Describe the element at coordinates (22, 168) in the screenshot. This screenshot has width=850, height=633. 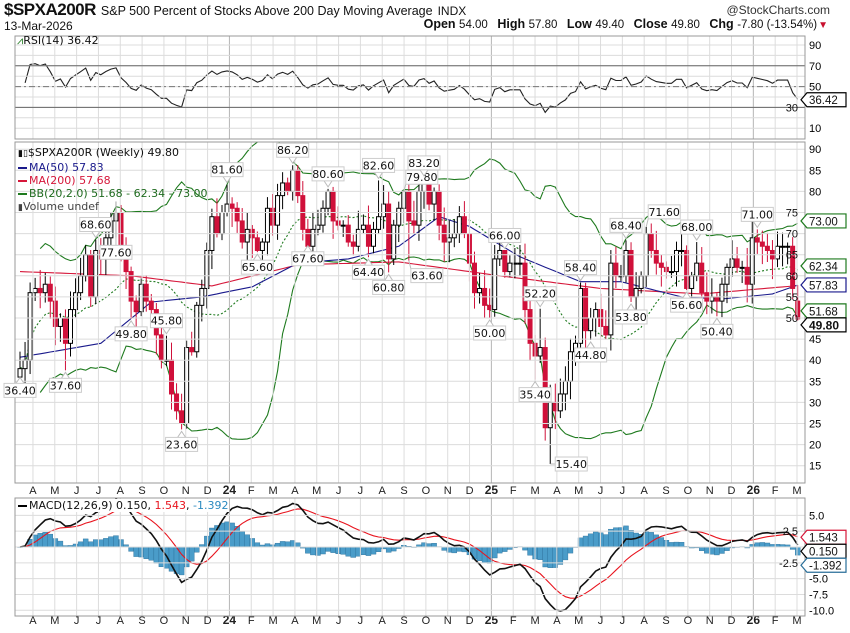
I see `ma50-swatch-icon` at that location.